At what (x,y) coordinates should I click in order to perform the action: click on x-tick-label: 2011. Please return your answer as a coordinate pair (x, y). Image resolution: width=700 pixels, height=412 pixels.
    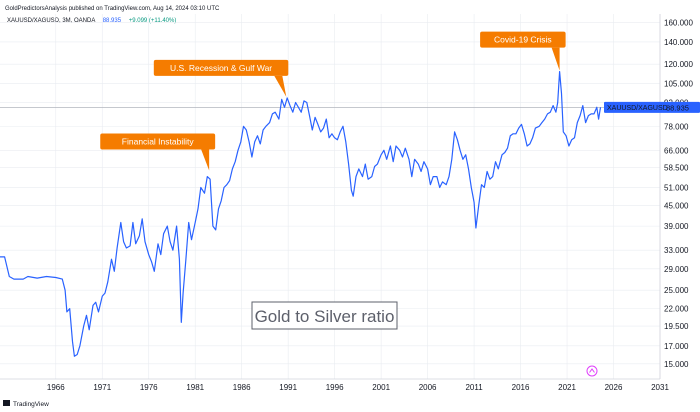
    Looking at the image, I should click on (474, 387).